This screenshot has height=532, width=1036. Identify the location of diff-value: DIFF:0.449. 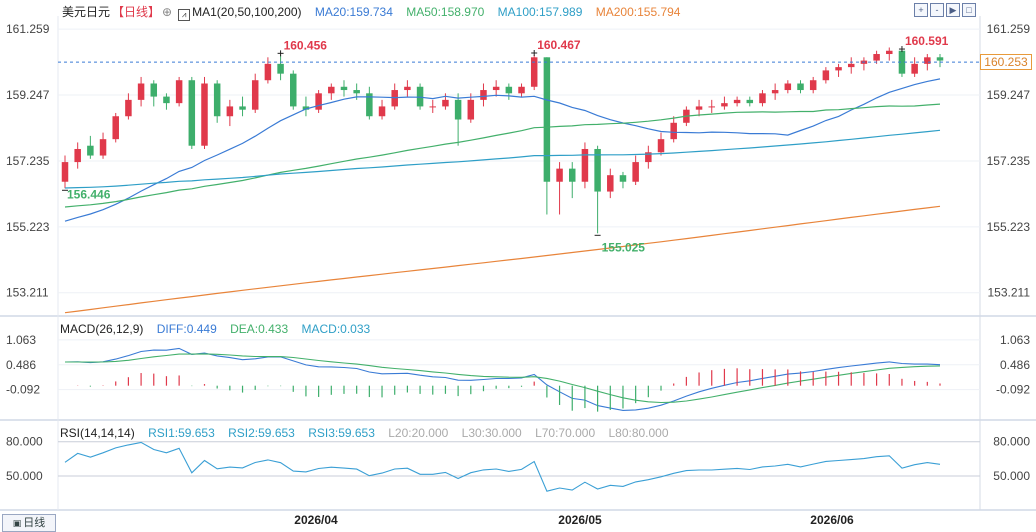
(186, 329).